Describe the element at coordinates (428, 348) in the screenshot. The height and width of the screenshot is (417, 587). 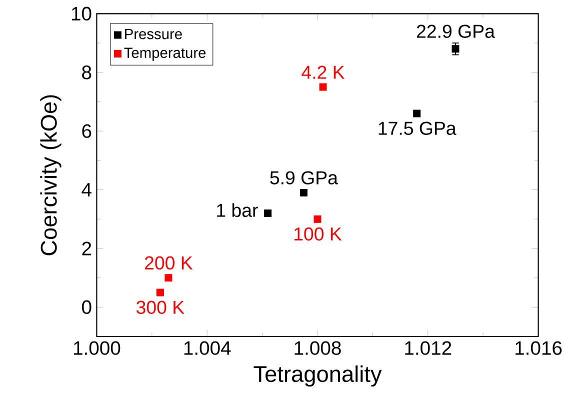
I see `x-tick-label: 1.012` at that location.